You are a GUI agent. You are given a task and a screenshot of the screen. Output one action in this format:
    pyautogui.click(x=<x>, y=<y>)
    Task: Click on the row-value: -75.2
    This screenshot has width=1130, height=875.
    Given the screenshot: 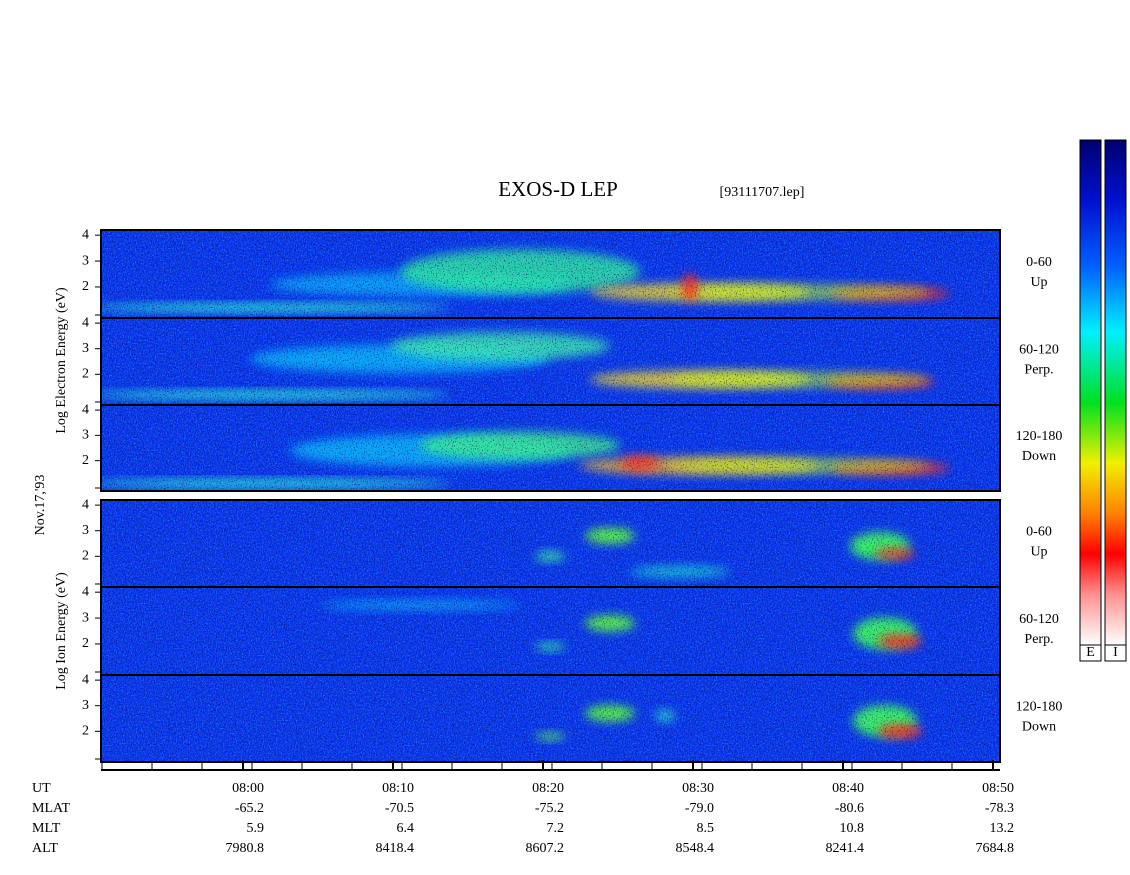 What is the action you would take?
    pyautogui.click(x=549, y=808)
    